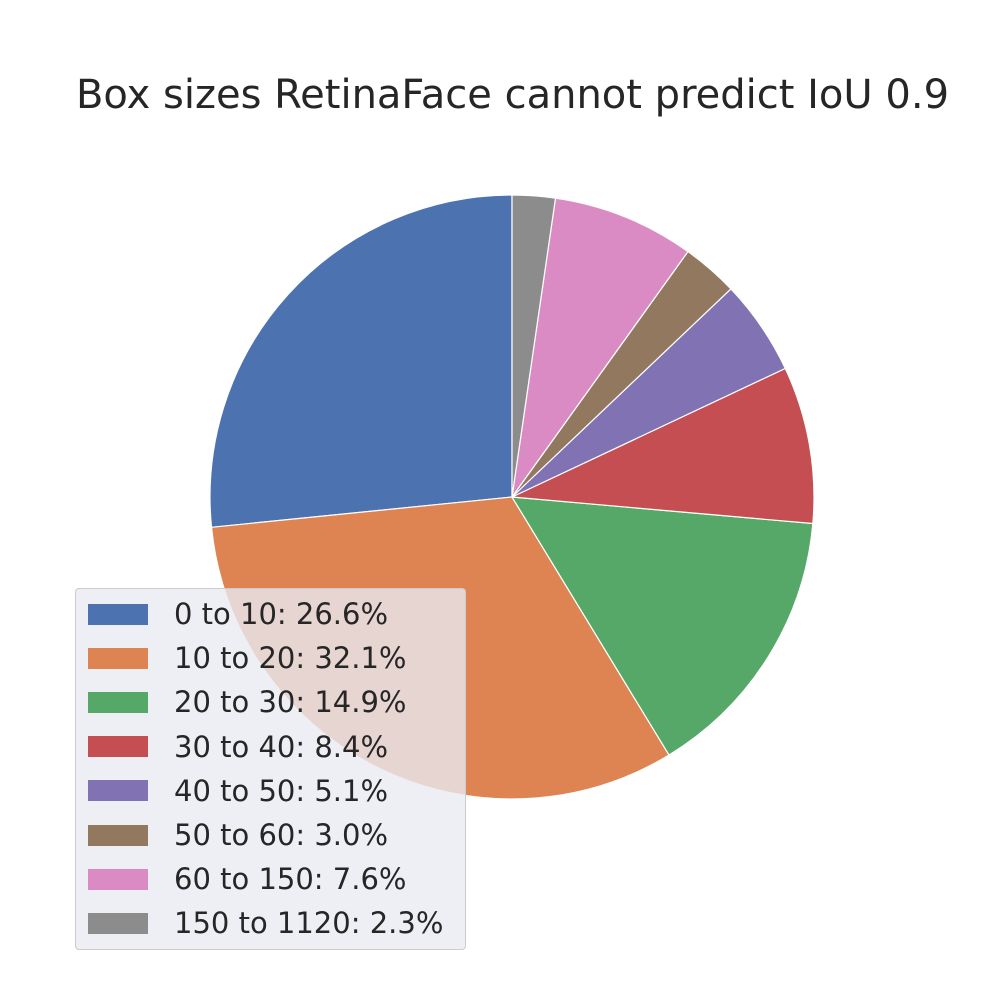 The width and height of the screenshot is (1000, 1000). What do you see at coordinates (281, 746) in the screenshot?
I see `legend-label: 30 to 40: 8.4%` at bounding box center [281, 746].